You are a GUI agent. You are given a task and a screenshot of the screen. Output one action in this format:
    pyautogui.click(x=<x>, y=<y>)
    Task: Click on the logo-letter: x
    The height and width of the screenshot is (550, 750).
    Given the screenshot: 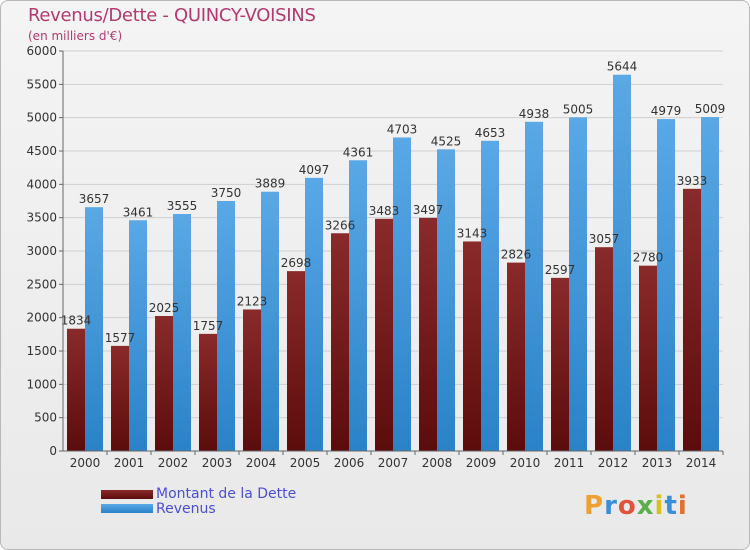 What is the action you would take?
    pyautogui.click(x=645, y=506)
    